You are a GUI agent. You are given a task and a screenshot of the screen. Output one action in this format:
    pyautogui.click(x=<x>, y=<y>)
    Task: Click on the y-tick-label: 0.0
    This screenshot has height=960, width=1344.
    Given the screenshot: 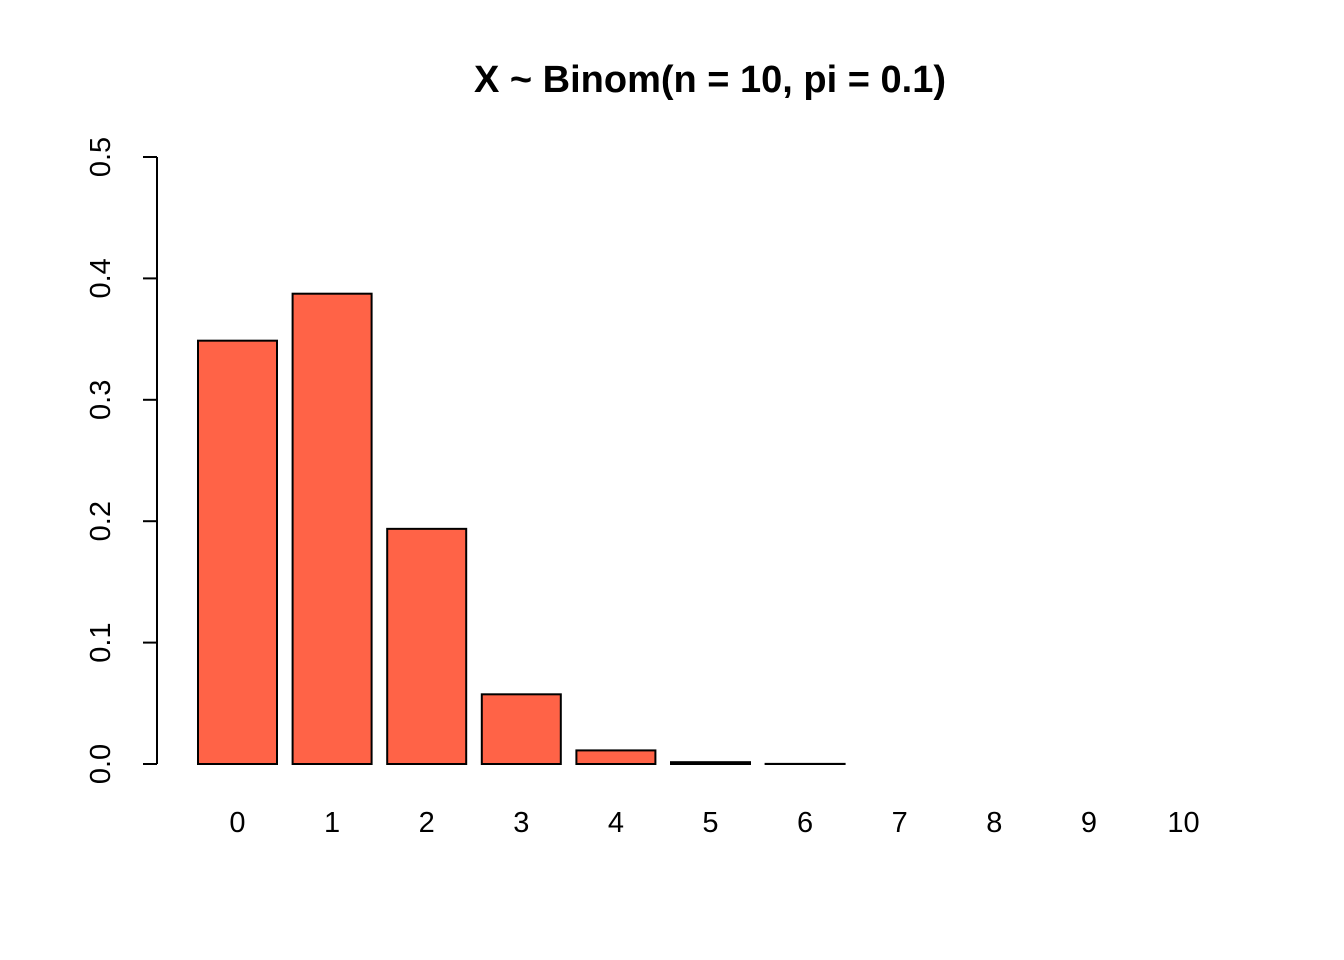 What is the action you would take?
    pyautogui.click(x=101, y=764)
    